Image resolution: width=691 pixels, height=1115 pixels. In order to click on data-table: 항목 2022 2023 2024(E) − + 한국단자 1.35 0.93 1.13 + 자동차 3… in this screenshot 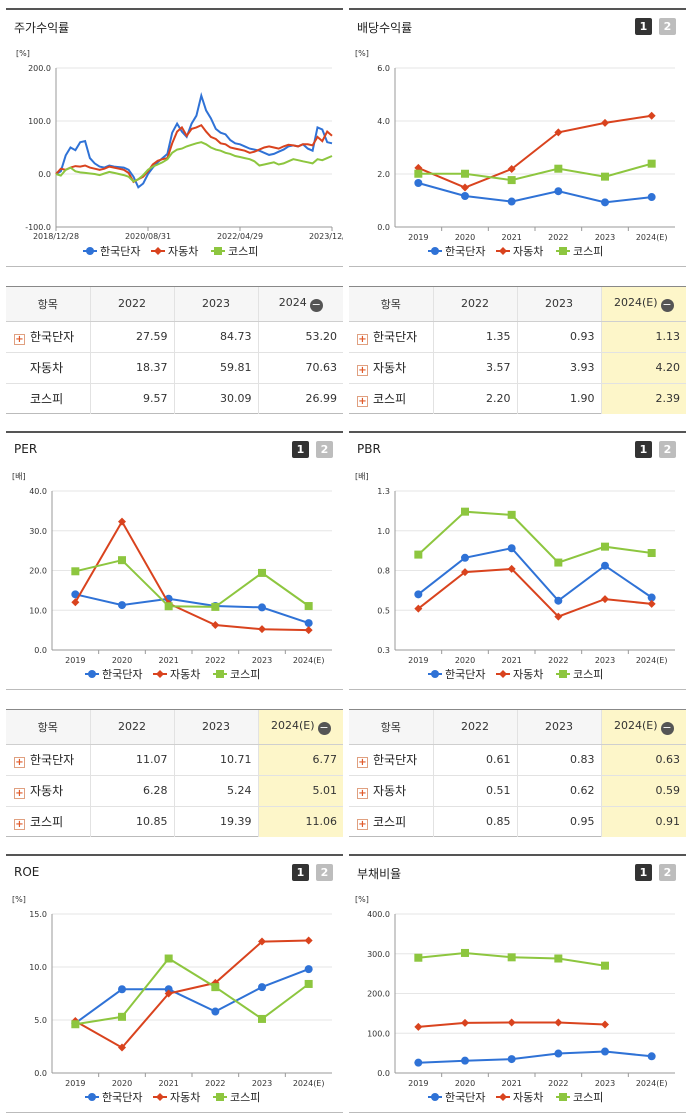, I will do `click(517, 350)`.